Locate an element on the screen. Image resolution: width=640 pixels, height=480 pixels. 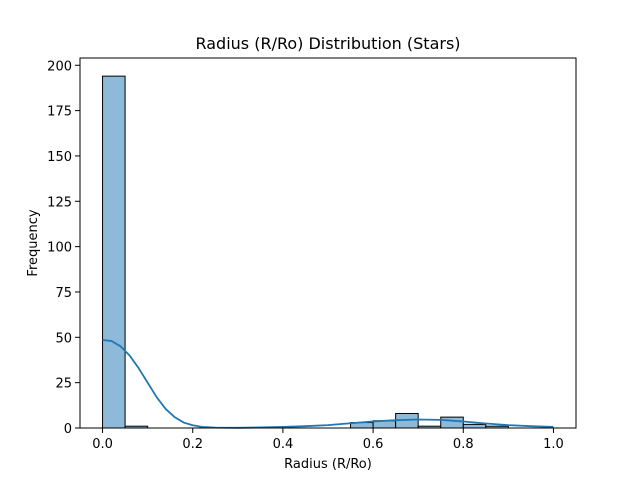
y-tick-label: 150 is located at coordinates (59, 157).